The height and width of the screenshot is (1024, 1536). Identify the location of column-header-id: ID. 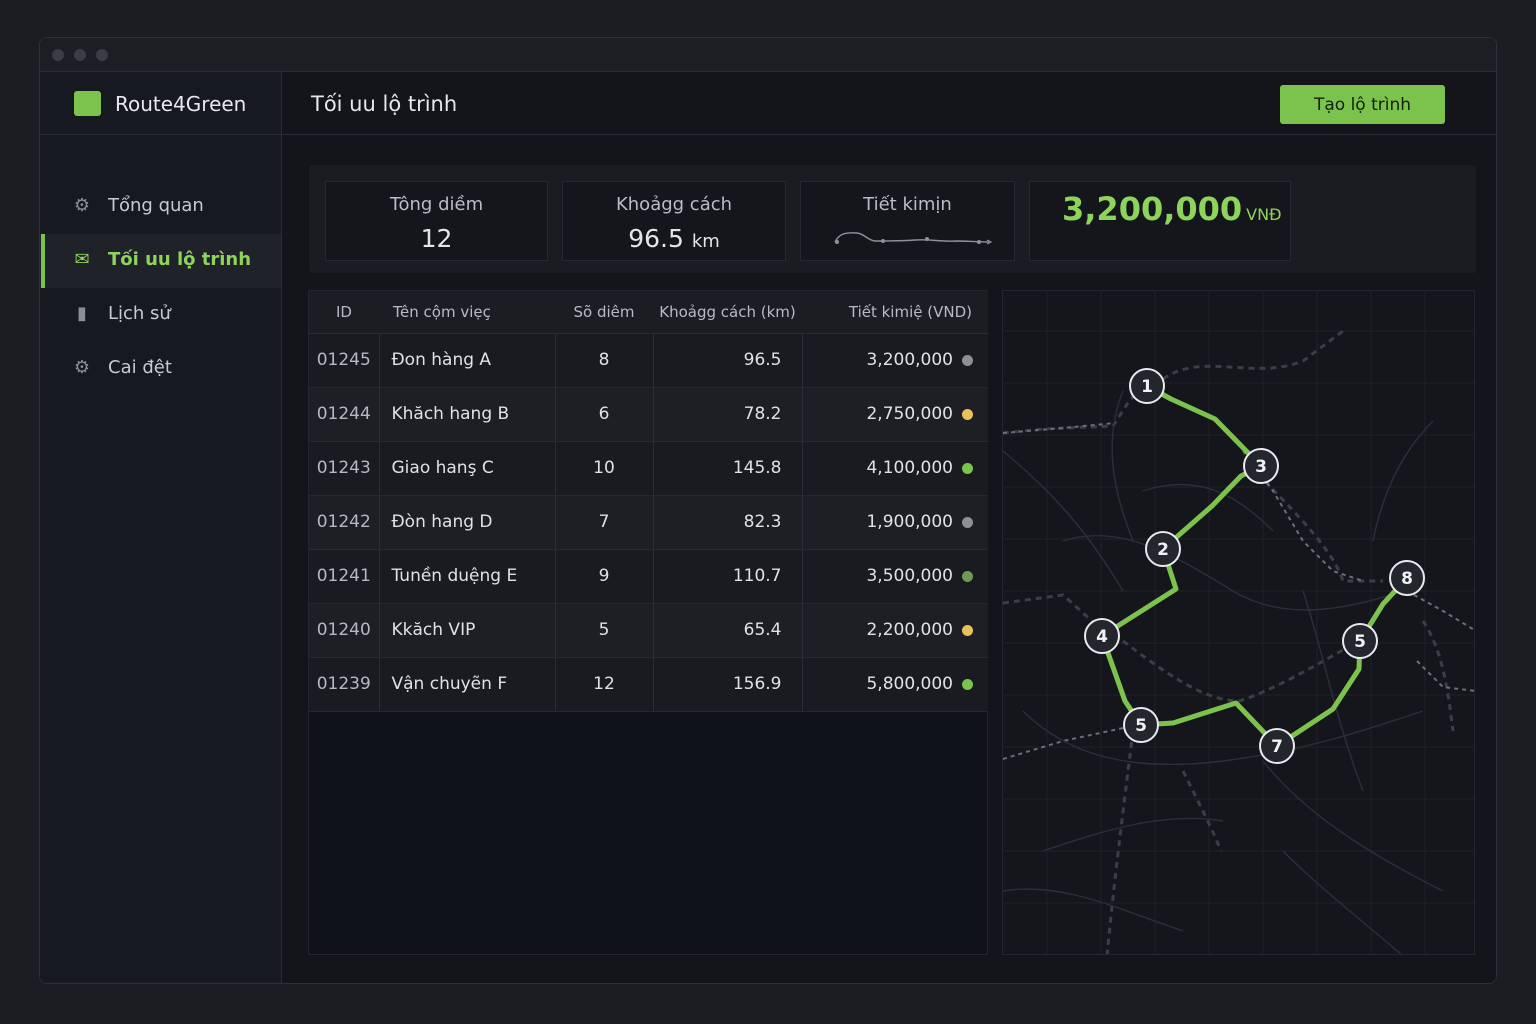
(344, 312).